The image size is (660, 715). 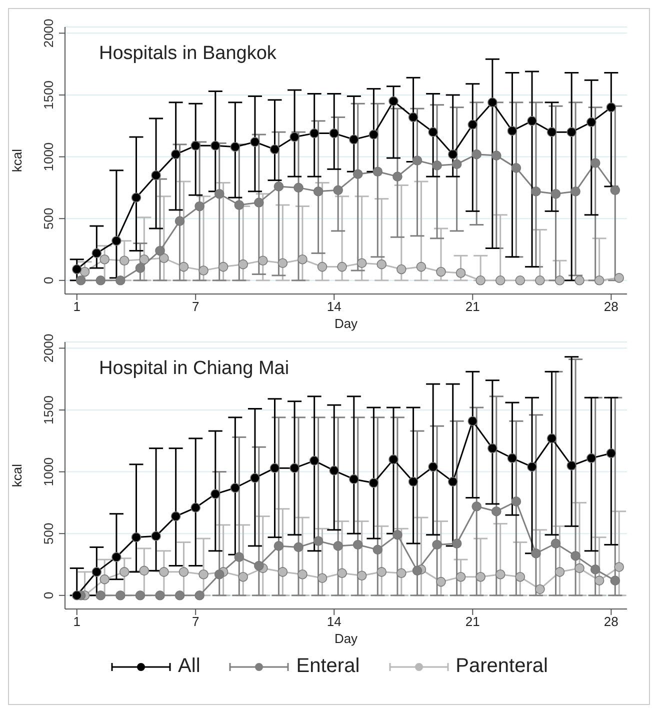 I want to click on text: Hospital in Chiang Mai, so click(x=194, y=369).